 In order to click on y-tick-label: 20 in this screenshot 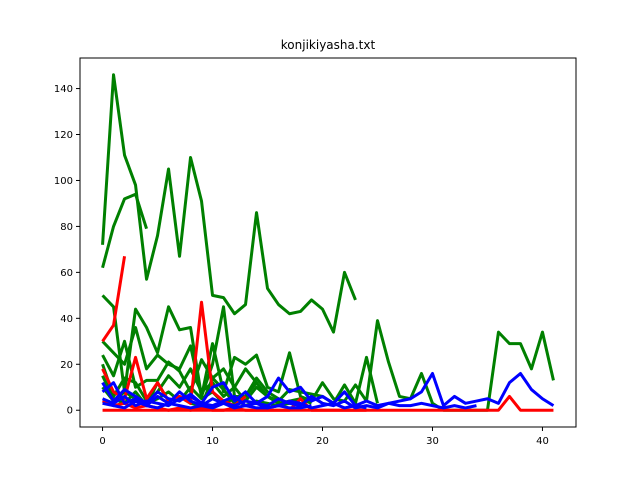, I will do `click(66, 365)`.